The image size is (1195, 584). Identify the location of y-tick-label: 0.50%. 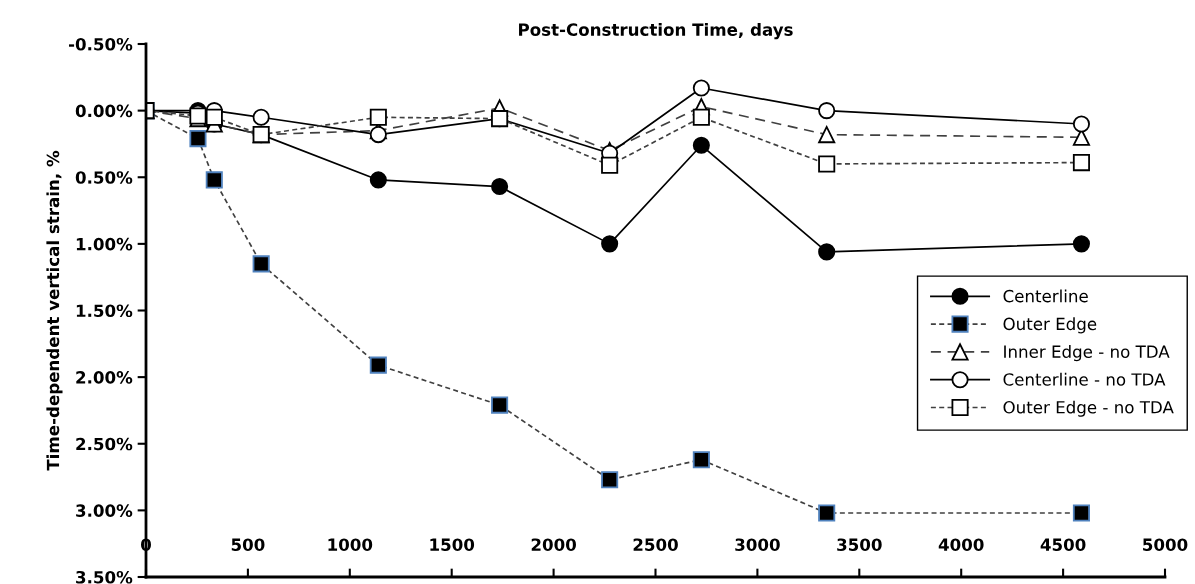
(104, 177).